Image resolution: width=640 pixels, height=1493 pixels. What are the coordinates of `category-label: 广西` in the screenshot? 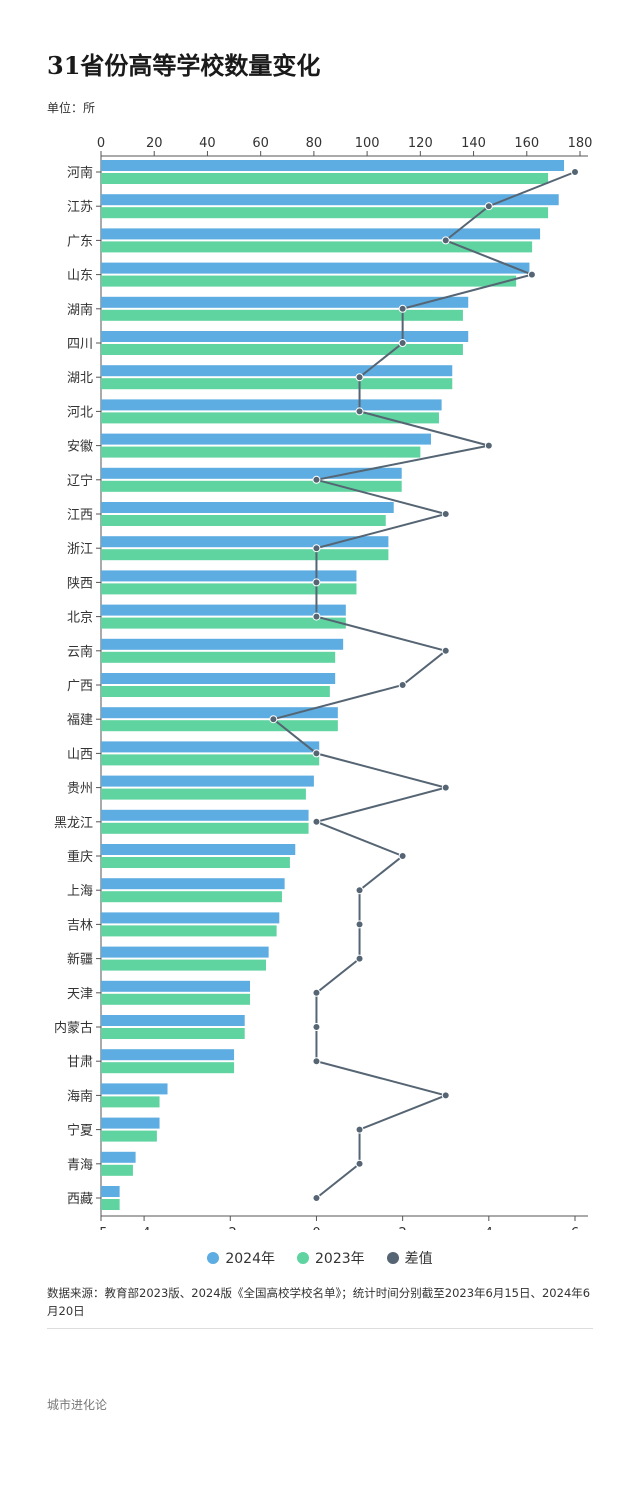 It's located at (80, 686).